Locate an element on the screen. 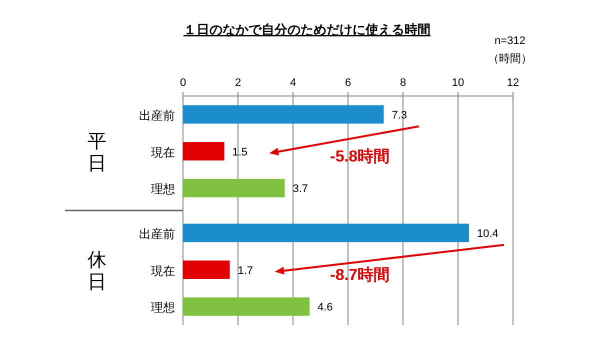 Image resolution: width=615 pixels, height=346 pixels. data-label: 3.7 is located at coordinates (300, 189).